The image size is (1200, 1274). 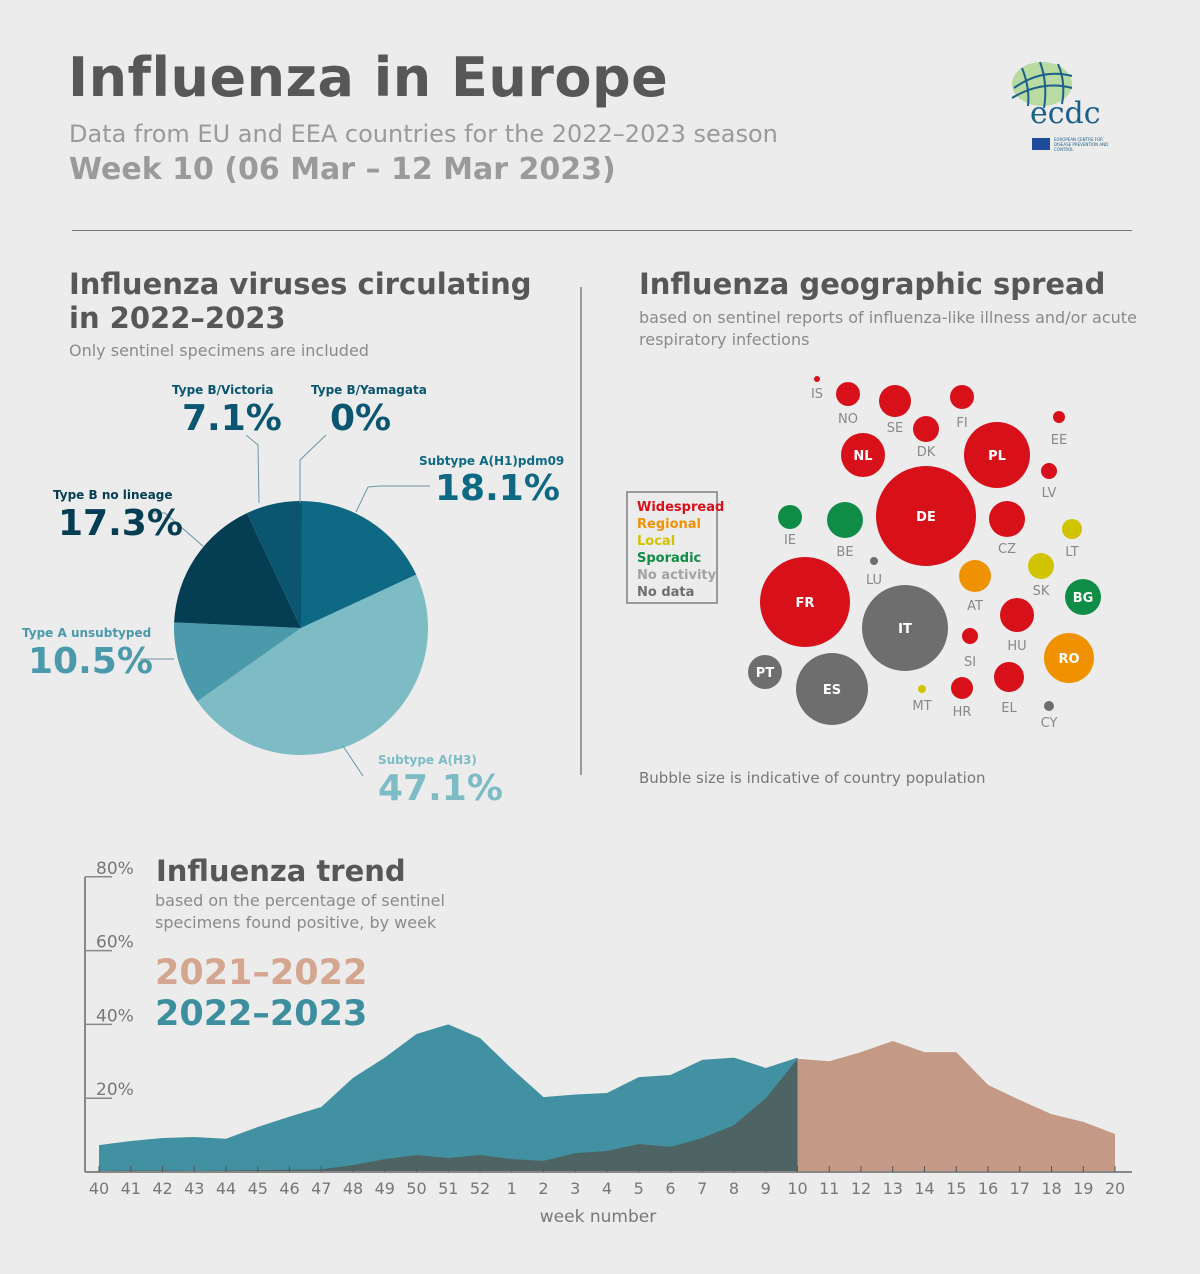 What do you see at coordinates (512, 1188) in the screenshot?
I see `x-tick-label: 1` at bounding box center [512, 1188].